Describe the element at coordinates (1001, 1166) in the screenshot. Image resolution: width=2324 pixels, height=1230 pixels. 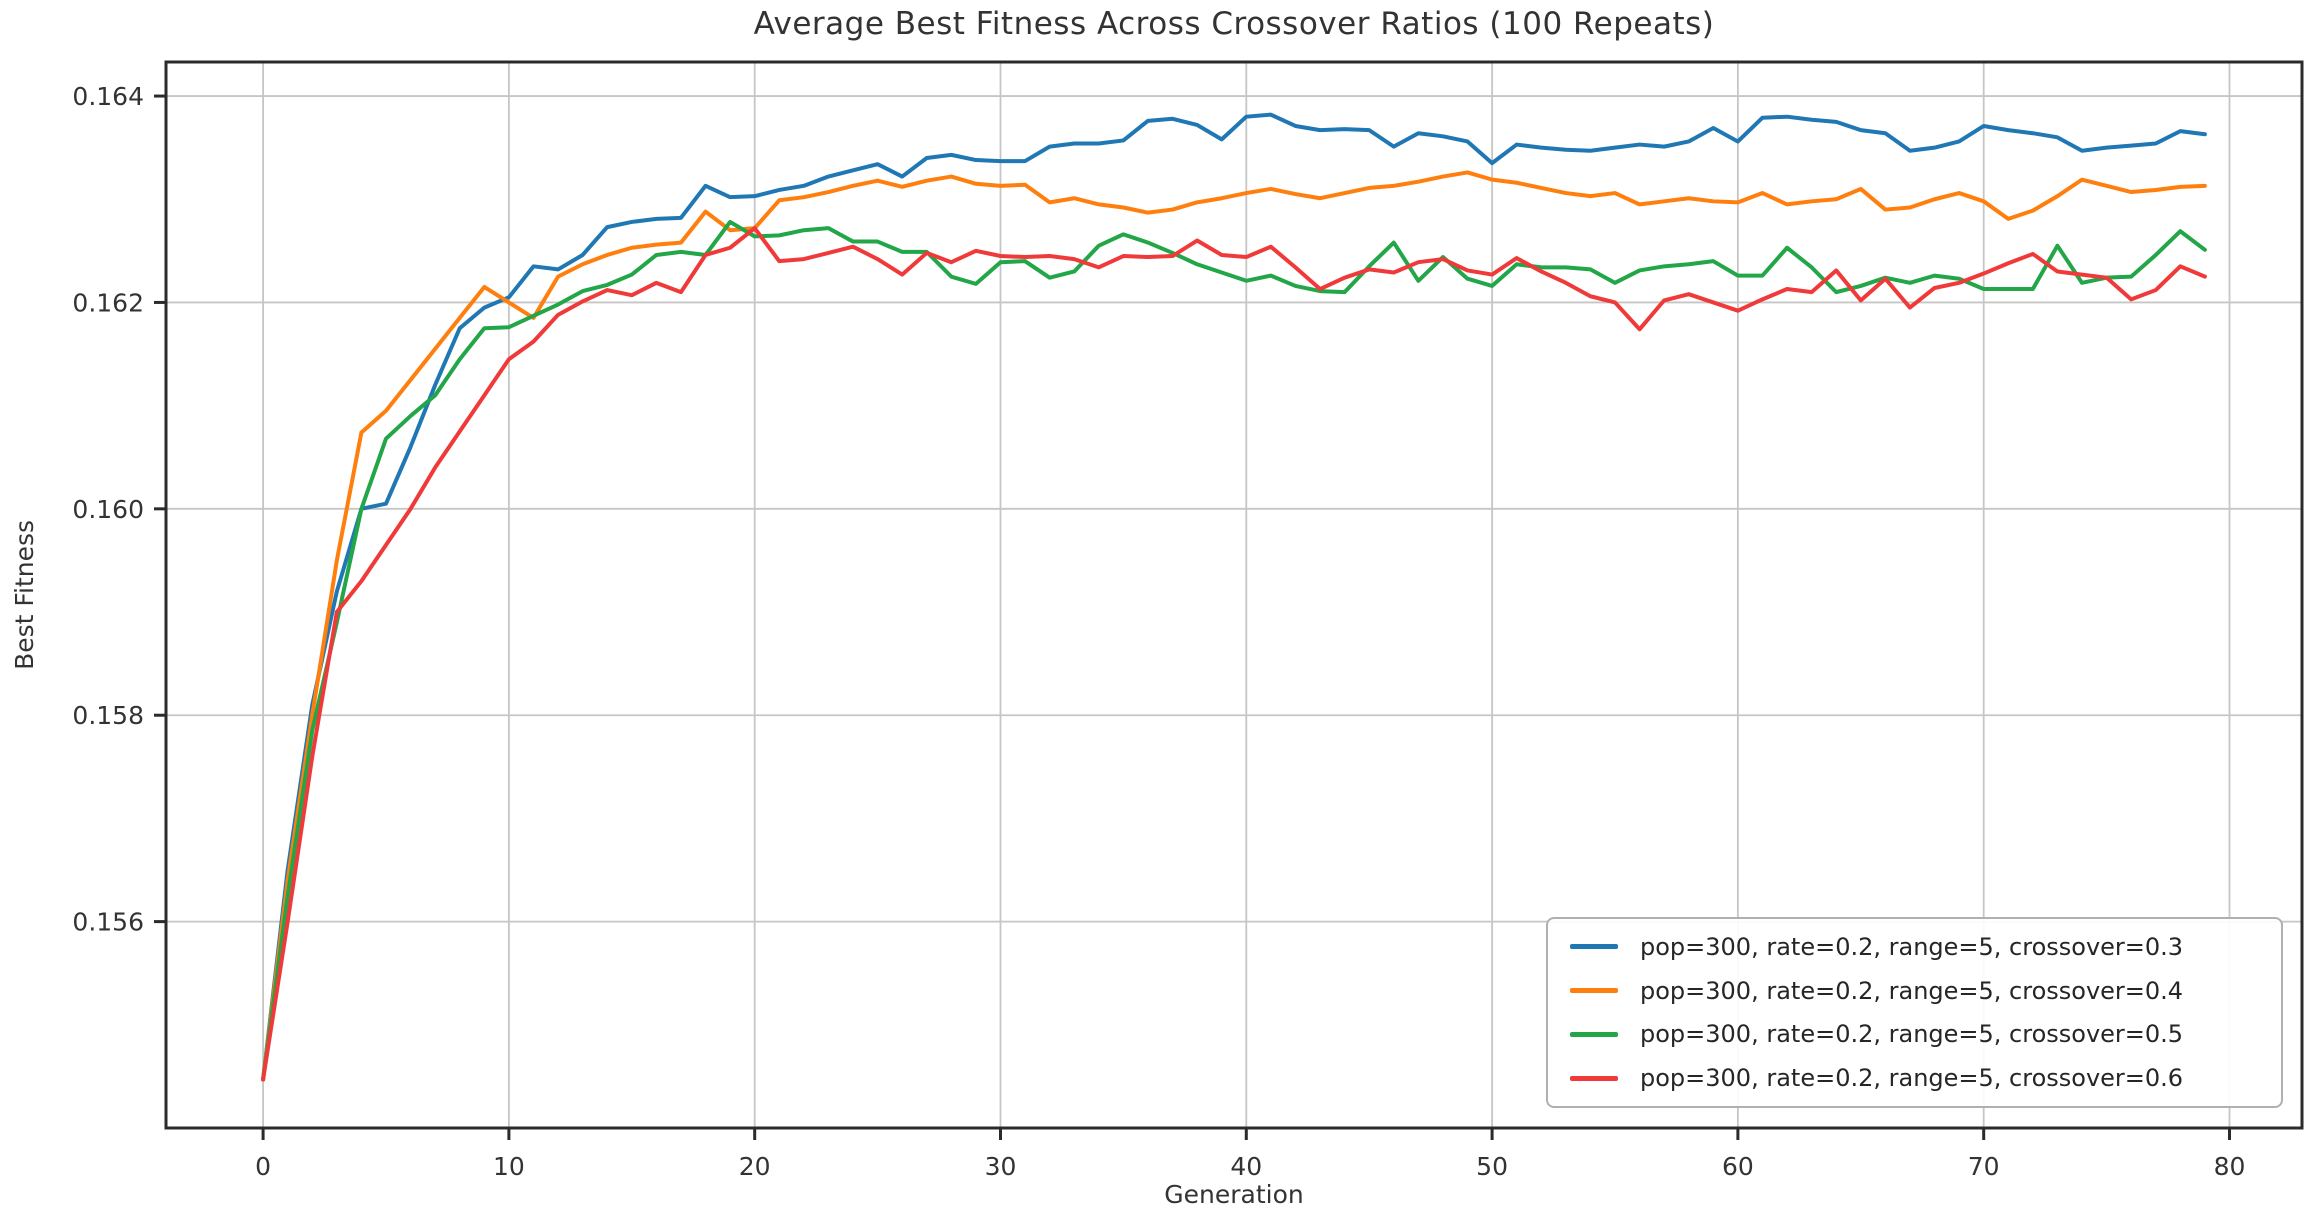
I see `x-tick-label: 30` at that location.